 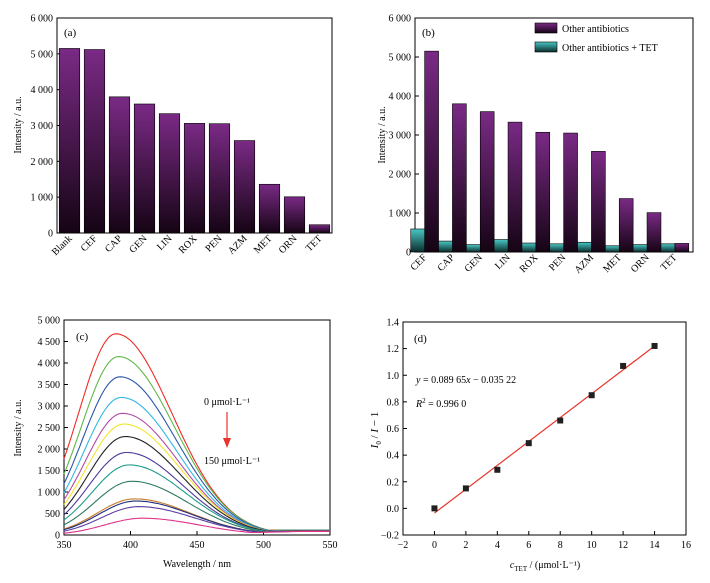 What do you see at coordinates (42, 126) in the screenshot?
I see `panel-a-ytick-label: 3 000` at bounding box center [42, 126].